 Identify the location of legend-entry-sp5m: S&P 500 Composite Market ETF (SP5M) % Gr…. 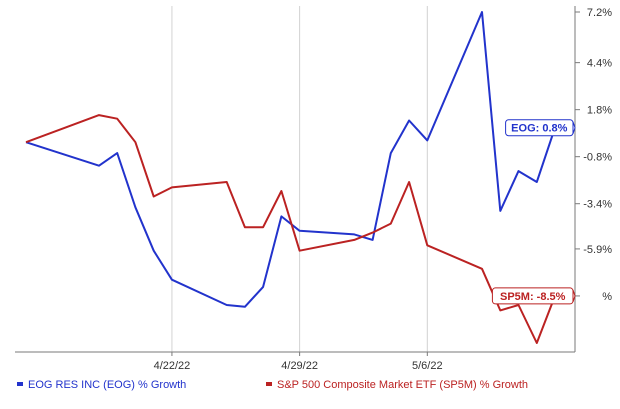
(397, 385).